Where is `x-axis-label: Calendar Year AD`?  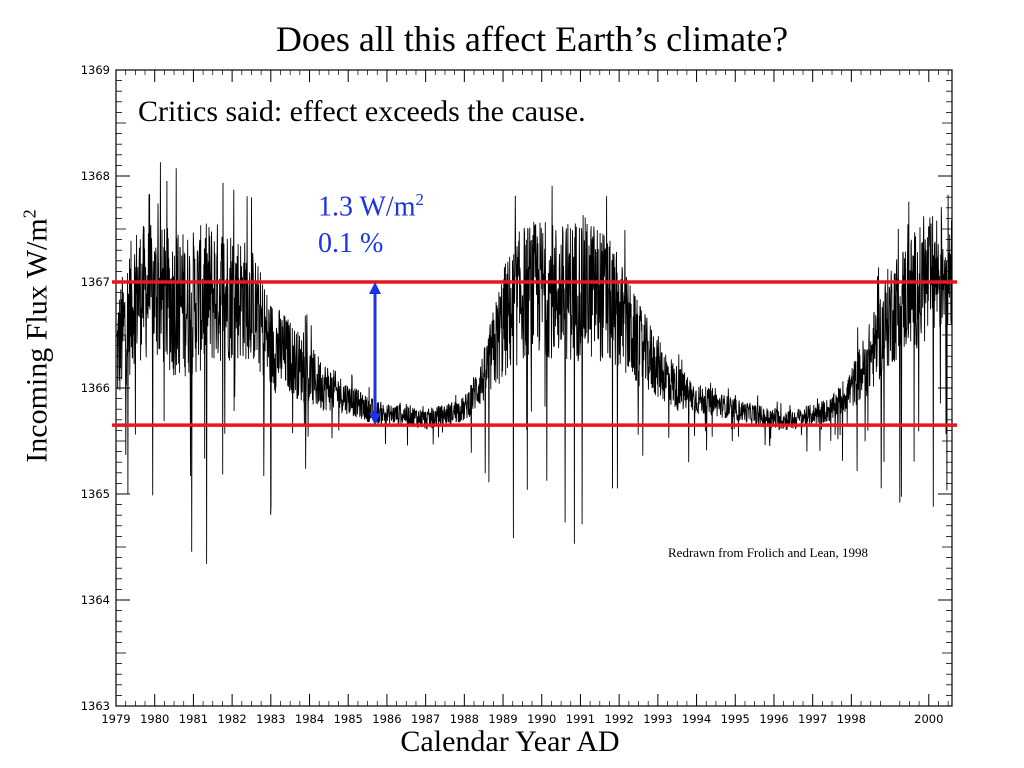
x-axis-label: Calendar Year AD is located at coordinates (510, 741).